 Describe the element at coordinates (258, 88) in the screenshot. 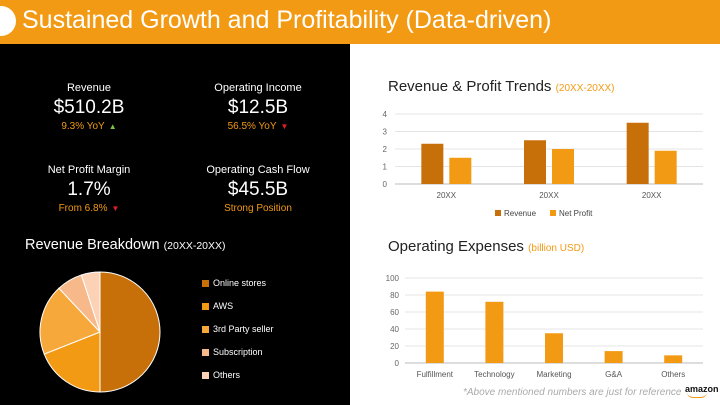

I see `kpi-label: Operating Income` at that location.